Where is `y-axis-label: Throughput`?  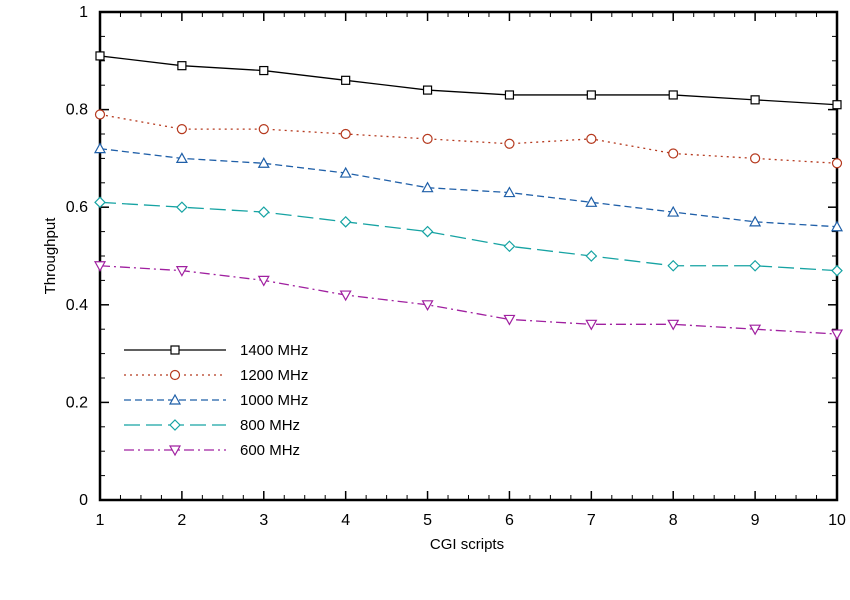 y-axis-label: Throughput is located at coordinates (50, 256).